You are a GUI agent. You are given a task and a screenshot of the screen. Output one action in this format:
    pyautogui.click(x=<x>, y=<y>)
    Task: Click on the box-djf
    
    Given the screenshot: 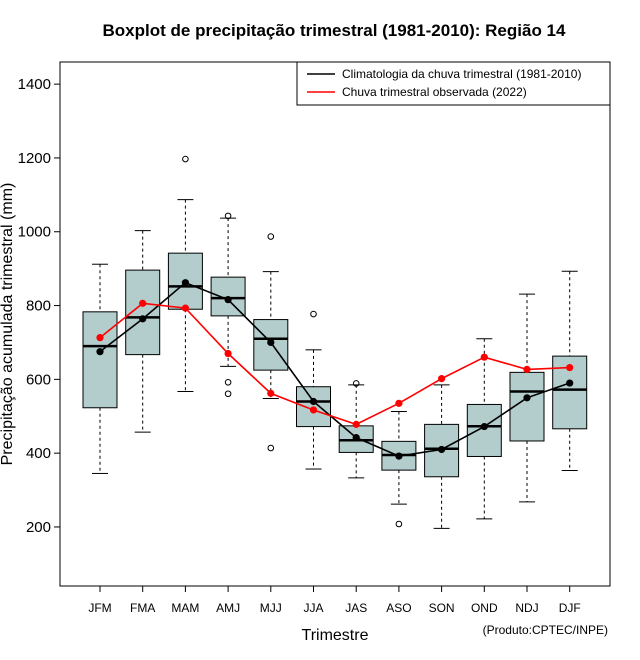 What is the action you would take?
    pyautogui.click(x=570, y=370)
    